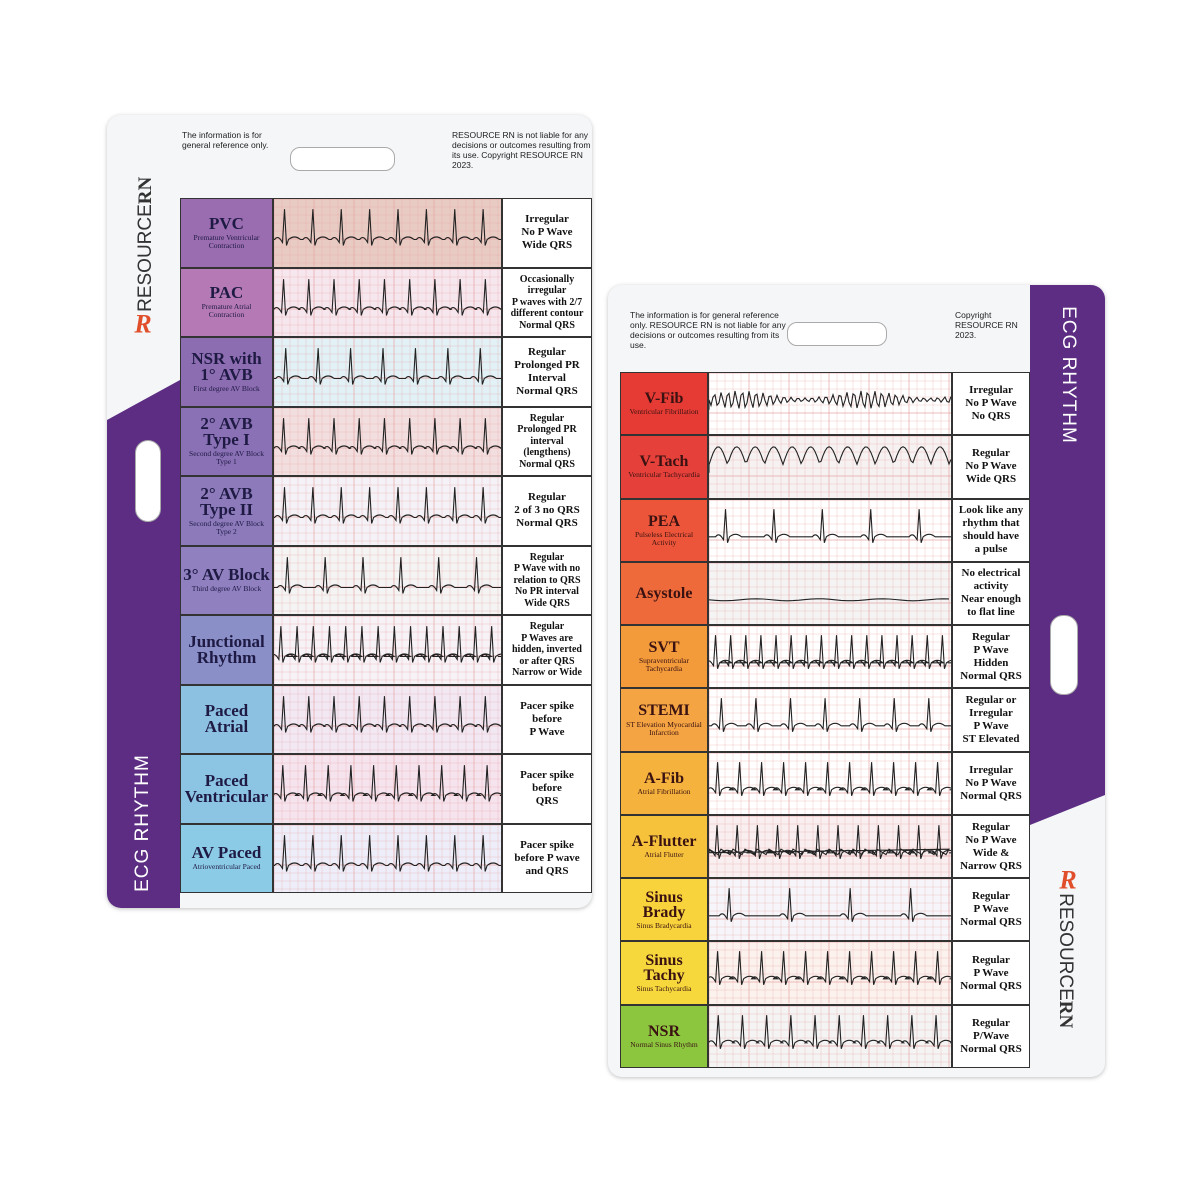  I want to click on description-line: QRS, so click(547, 801).